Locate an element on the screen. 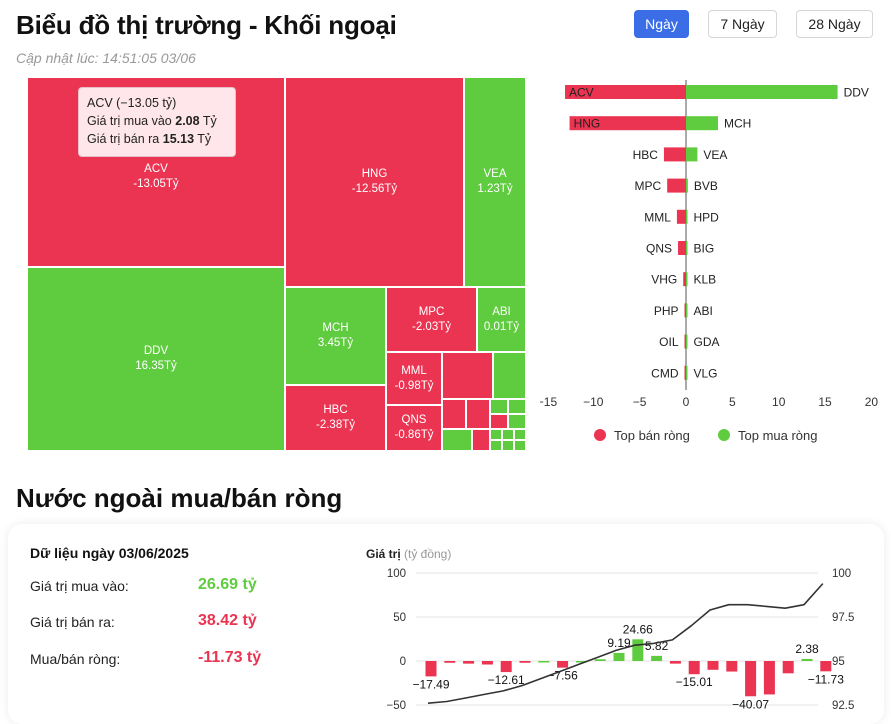  tooltip-buy-row: Giá trị mua vào 2.08 Tỷ is located at coordinates (157, 121).